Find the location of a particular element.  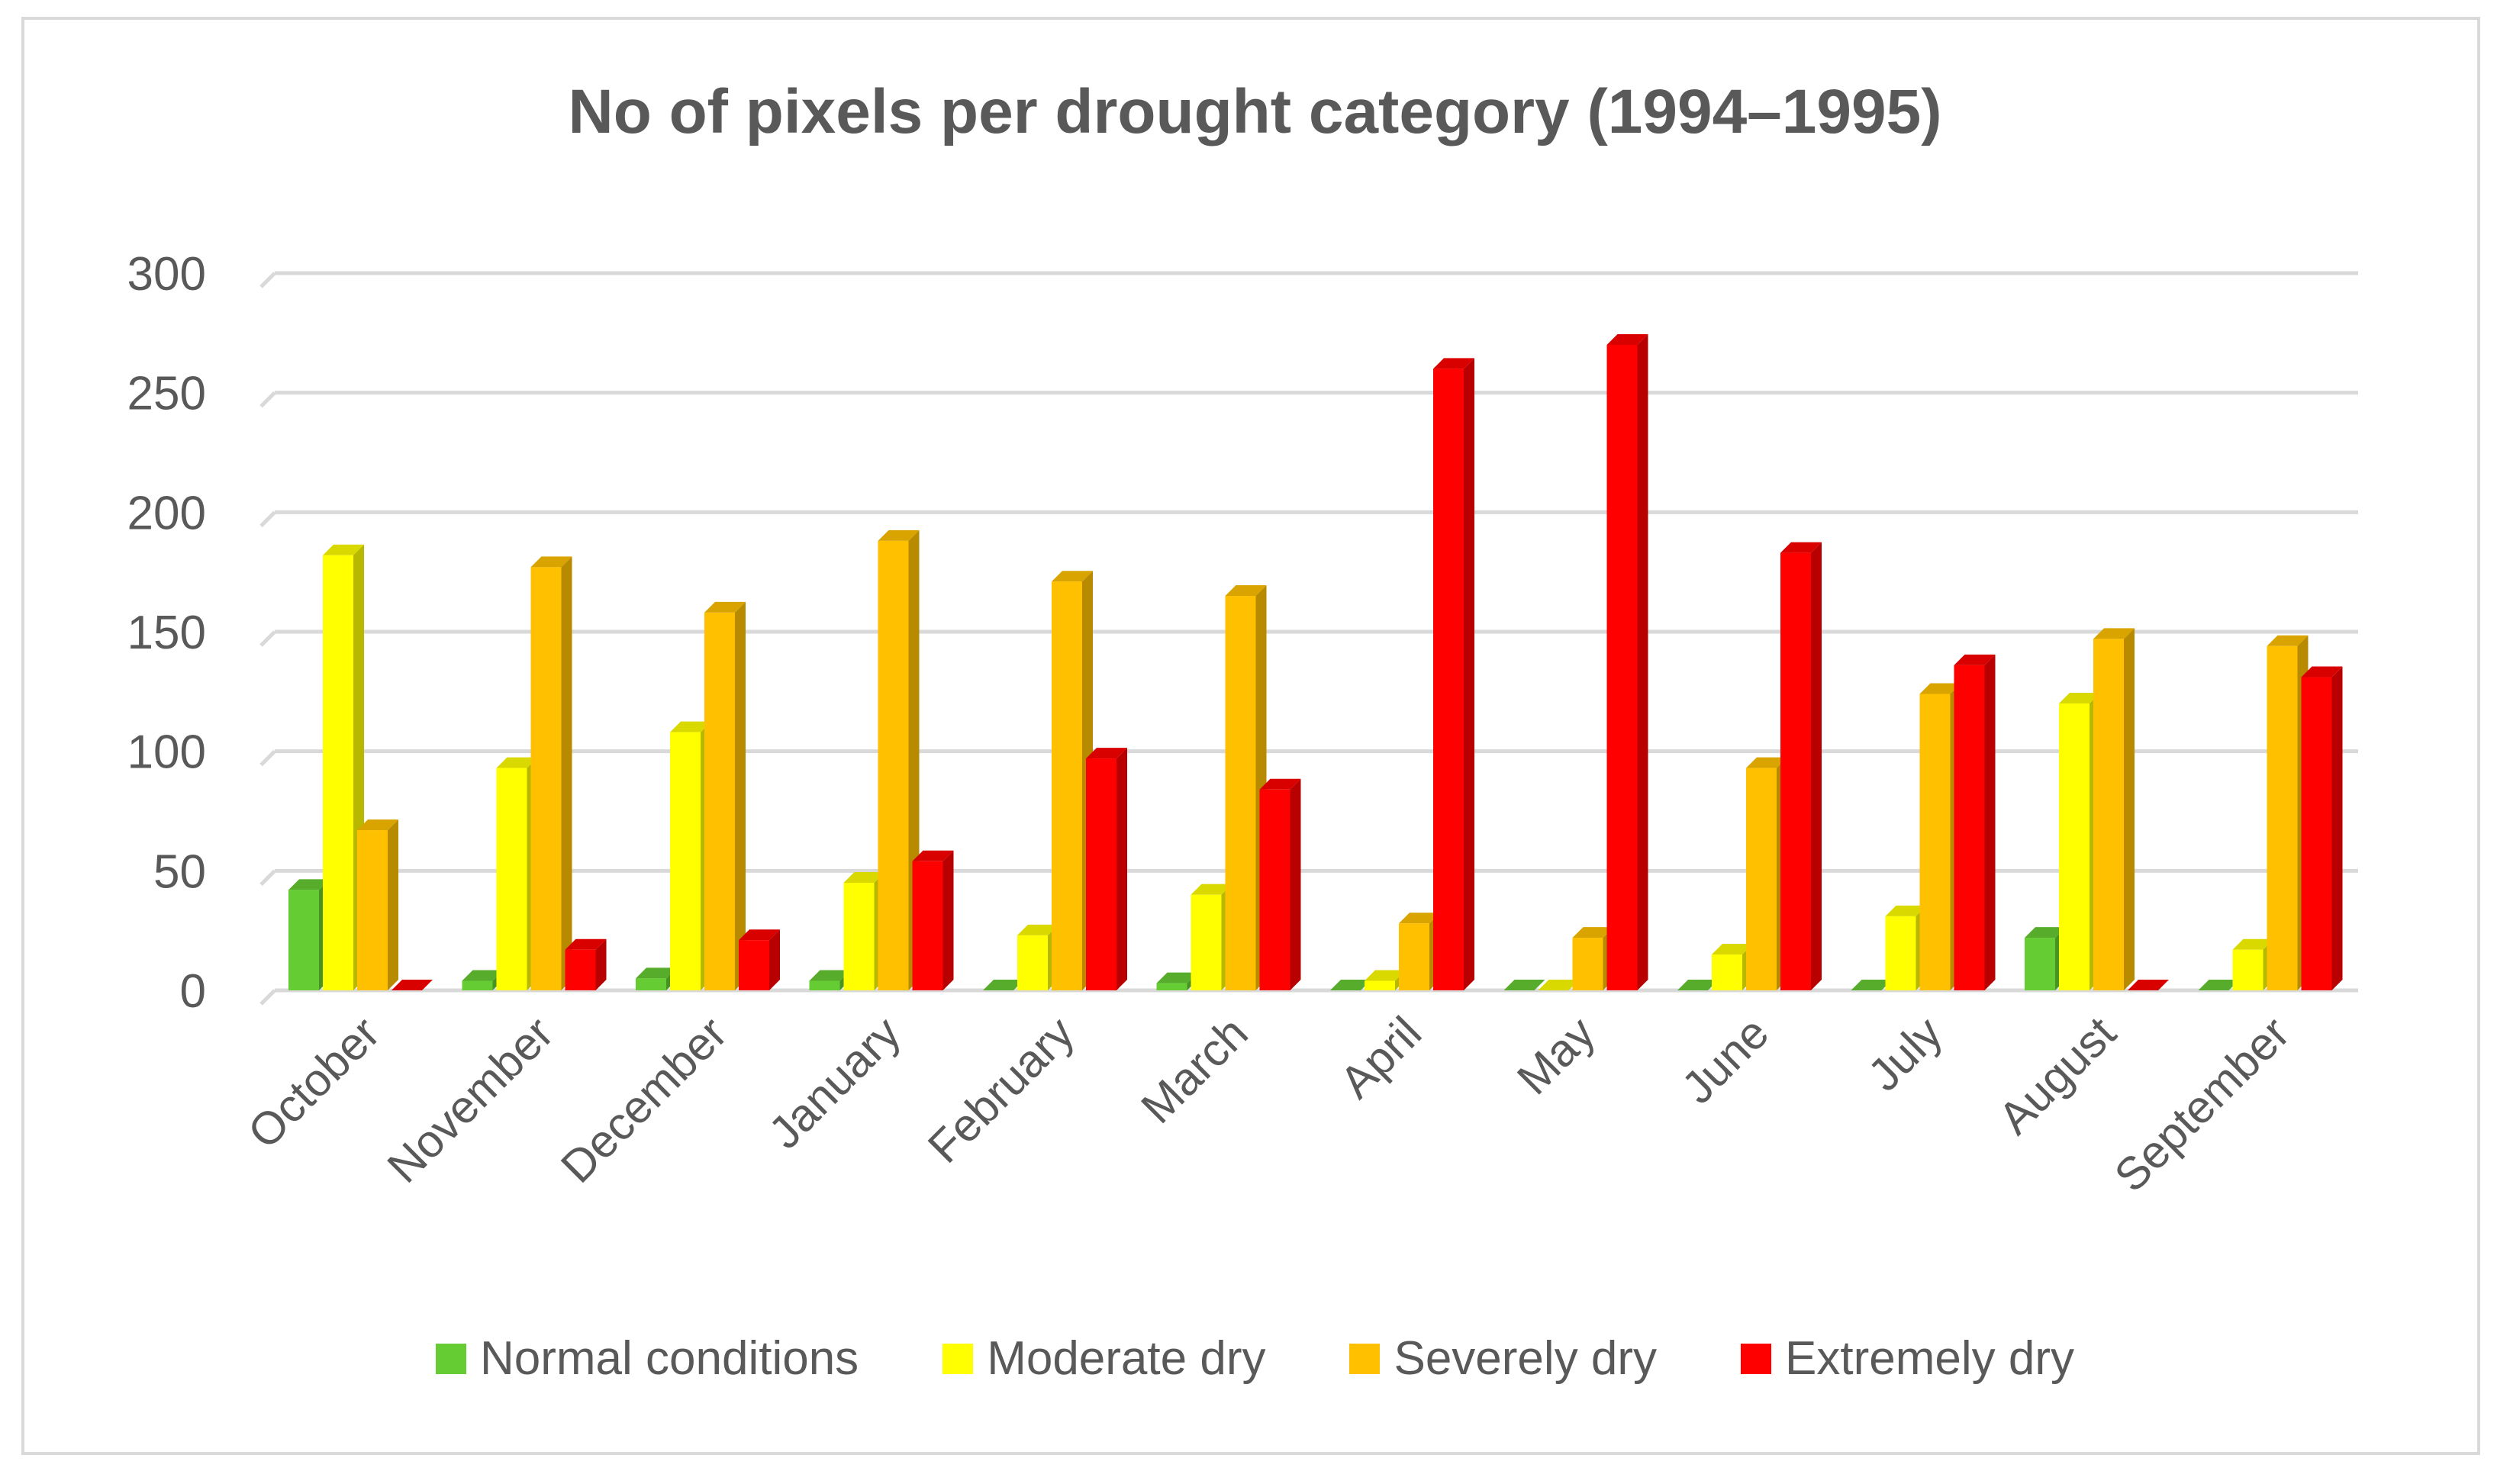

x-tick-label: February is located at coordinates (1001, 1090).